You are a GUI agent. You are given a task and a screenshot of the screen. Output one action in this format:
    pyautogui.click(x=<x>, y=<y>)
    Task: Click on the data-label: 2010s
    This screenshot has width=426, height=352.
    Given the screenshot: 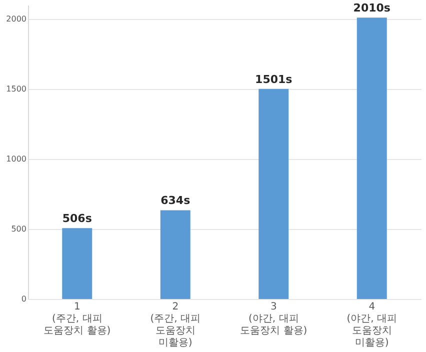 What is the action you would take?
    pyautogui.click(x=372, y=8)
    